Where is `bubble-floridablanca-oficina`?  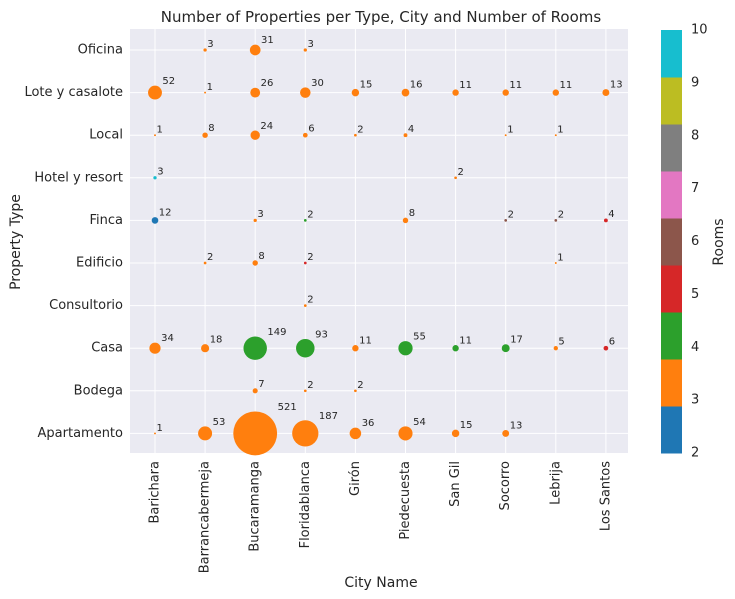 bubble-floridablanca-oficina is located at coordinates (305, 50).